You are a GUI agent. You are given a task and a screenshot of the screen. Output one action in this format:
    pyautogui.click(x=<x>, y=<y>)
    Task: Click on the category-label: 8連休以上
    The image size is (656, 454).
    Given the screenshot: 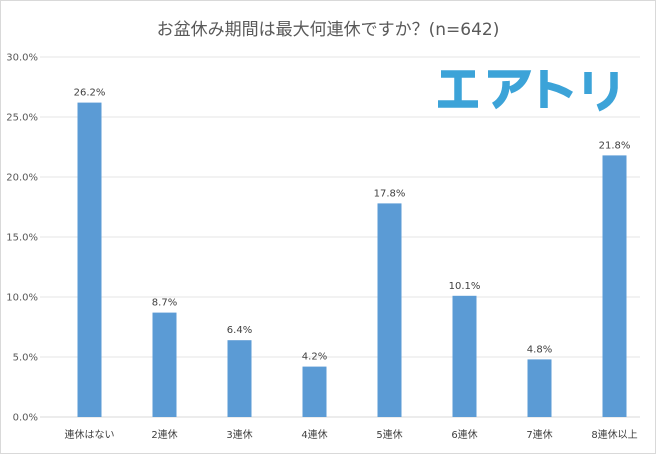 What is the action you would take?
    pyautogui.click(x=614, y=434)
    